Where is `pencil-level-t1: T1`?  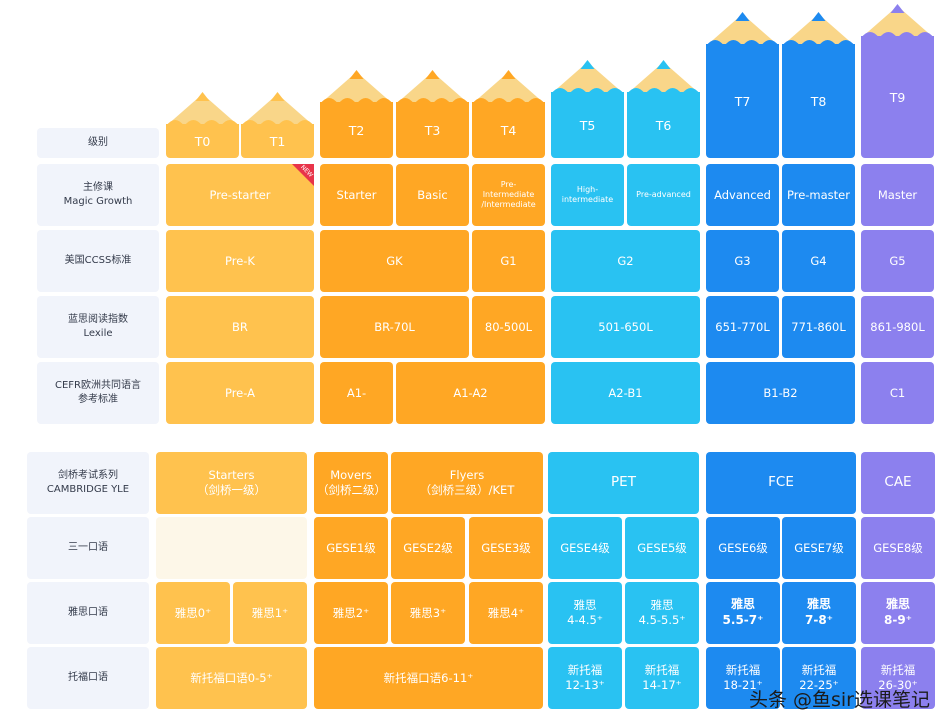
pencil-level-t1: T1 is located at coordinates (277, 125).